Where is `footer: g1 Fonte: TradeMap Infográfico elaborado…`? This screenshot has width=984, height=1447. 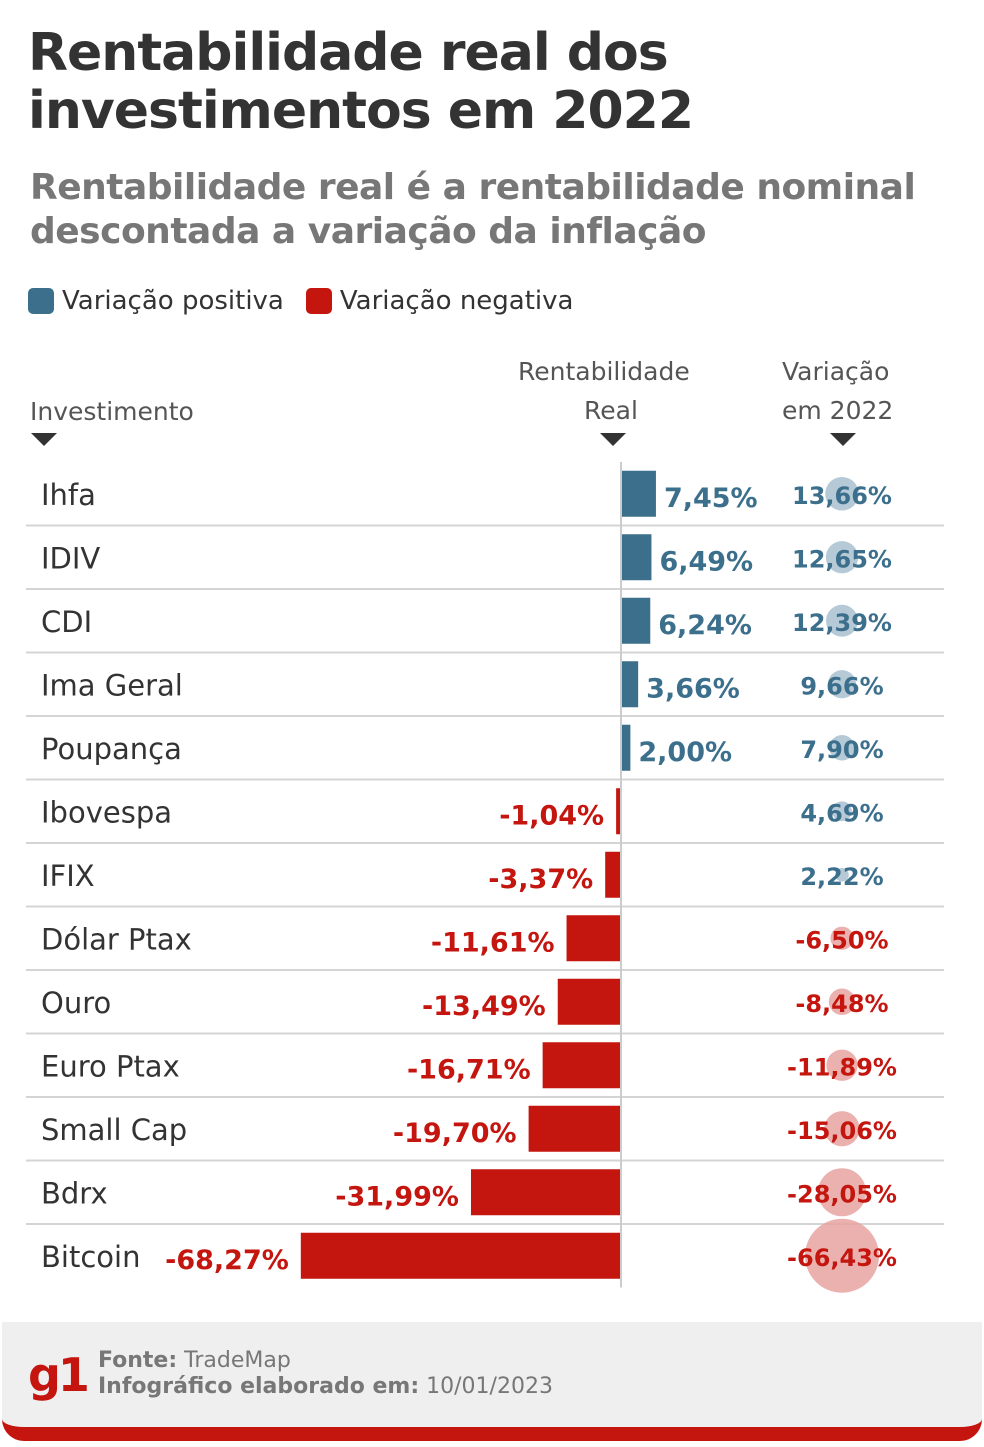
footer: g1 Fonte: TradeMap Infográfico elaborado… is located at coordinates (492, 1381).